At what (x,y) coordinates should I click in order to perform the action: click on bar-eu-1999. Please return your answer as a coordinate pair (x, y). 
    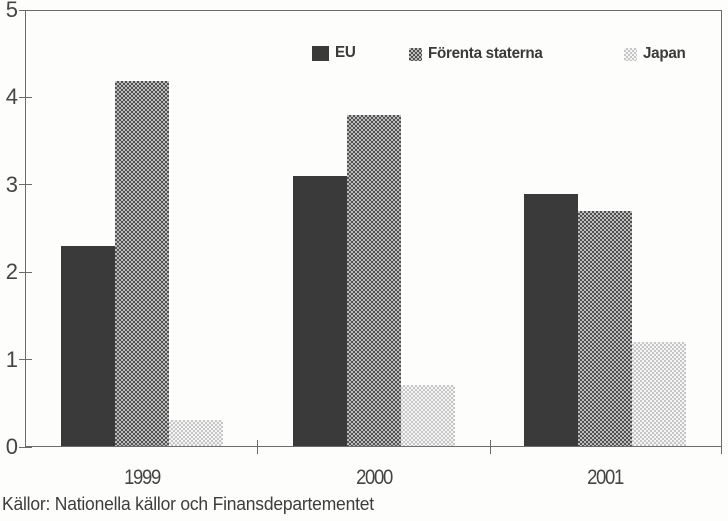
    Looking at the image, I should click on (87, 345).